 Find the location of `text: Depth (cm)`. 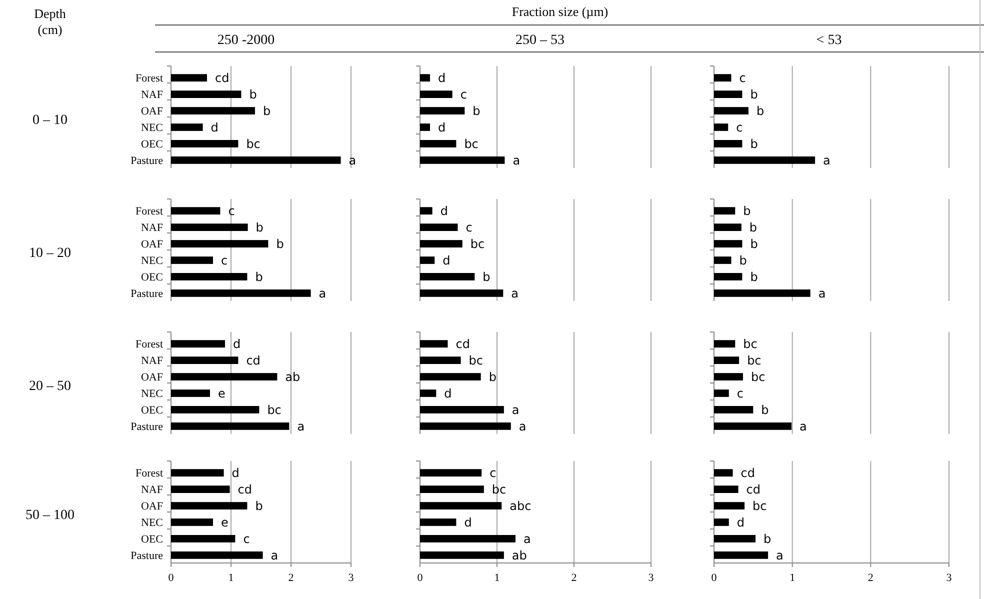

text: Depth (cm) is located at coordinates (50, 21).